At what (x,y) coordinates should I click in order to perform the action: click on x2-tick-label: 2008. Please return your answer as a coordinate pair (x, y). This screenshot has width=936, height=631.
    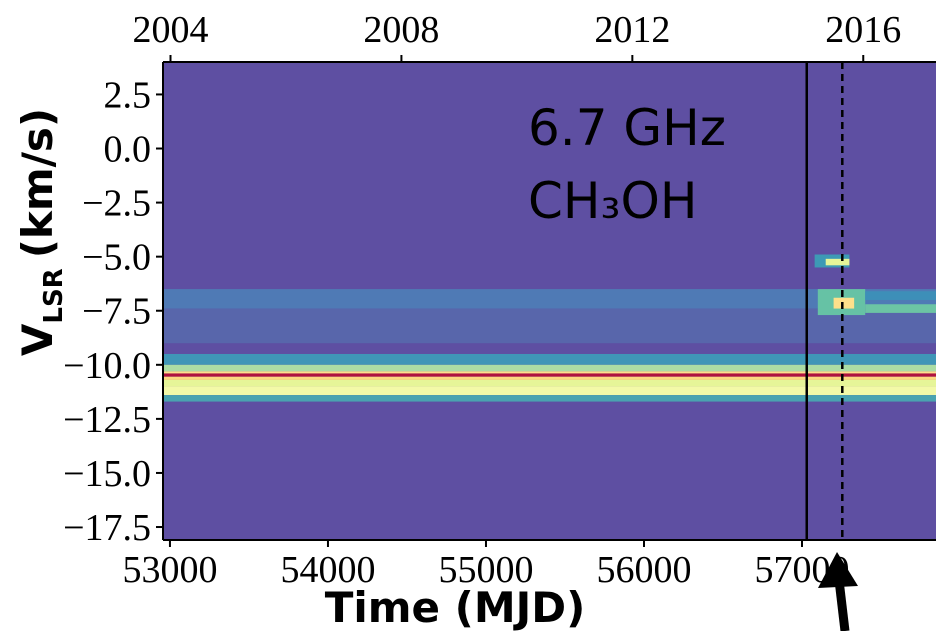
    Looking at the image, I should click on (401, 30).